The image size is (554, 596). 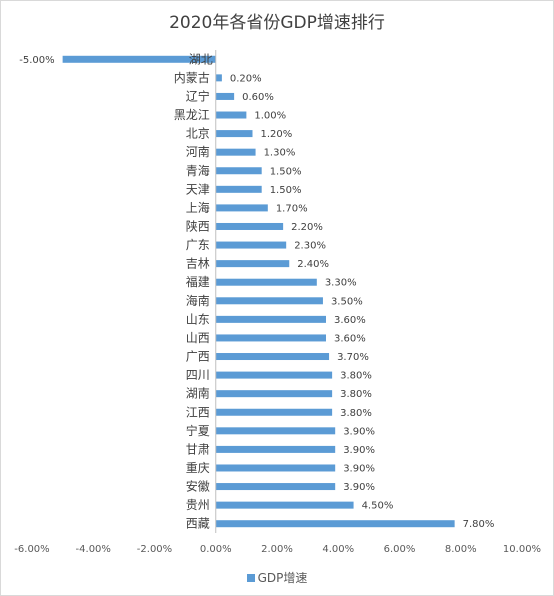 I want to click on data-label: 1.70%, so click(x=292, y=208).